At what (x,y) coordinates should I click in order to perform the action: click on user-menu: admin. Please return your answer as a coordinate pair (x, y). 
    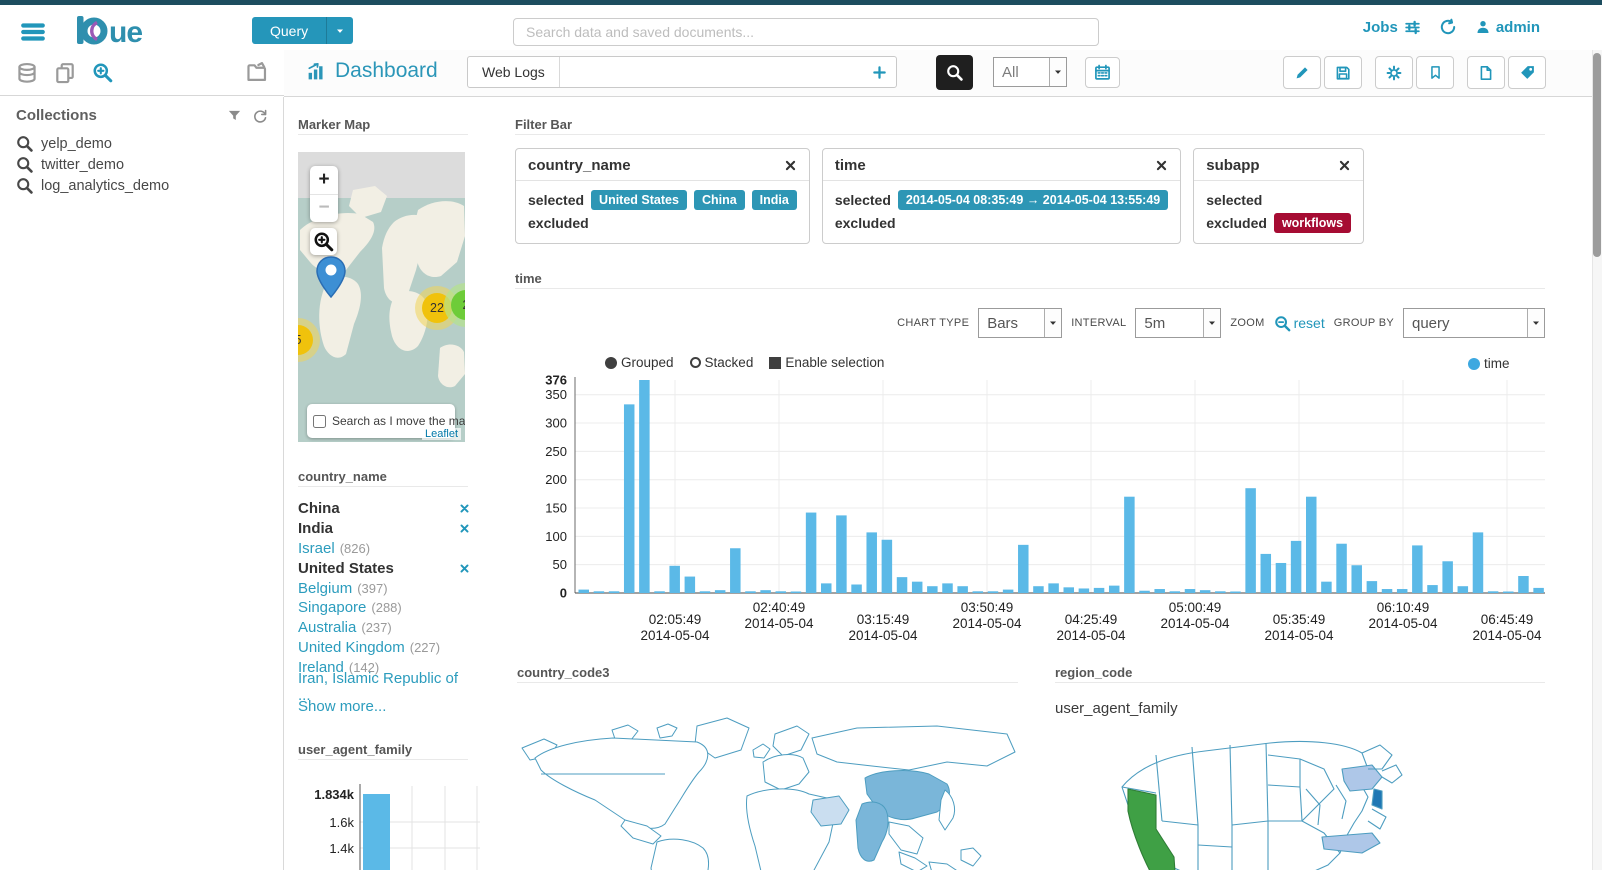
    Looking at the image, I should click on (1507, 27).